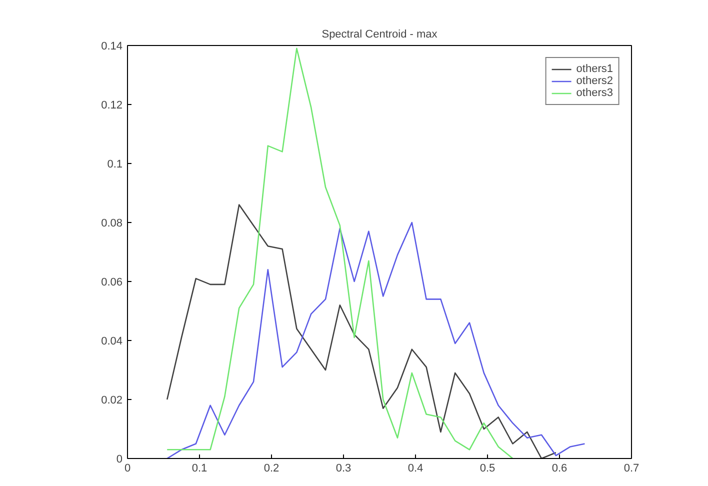  Describe the element at coordinates (112, 400) in the screenshot. I see `y-tick-label: 0.02` at that location.